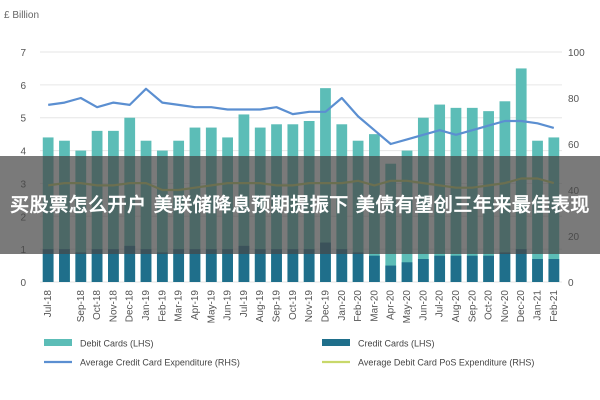  Describe the element at coordinates (571, 283) in the screenshot. I see `right-axis-tick-label: 0` at that location.